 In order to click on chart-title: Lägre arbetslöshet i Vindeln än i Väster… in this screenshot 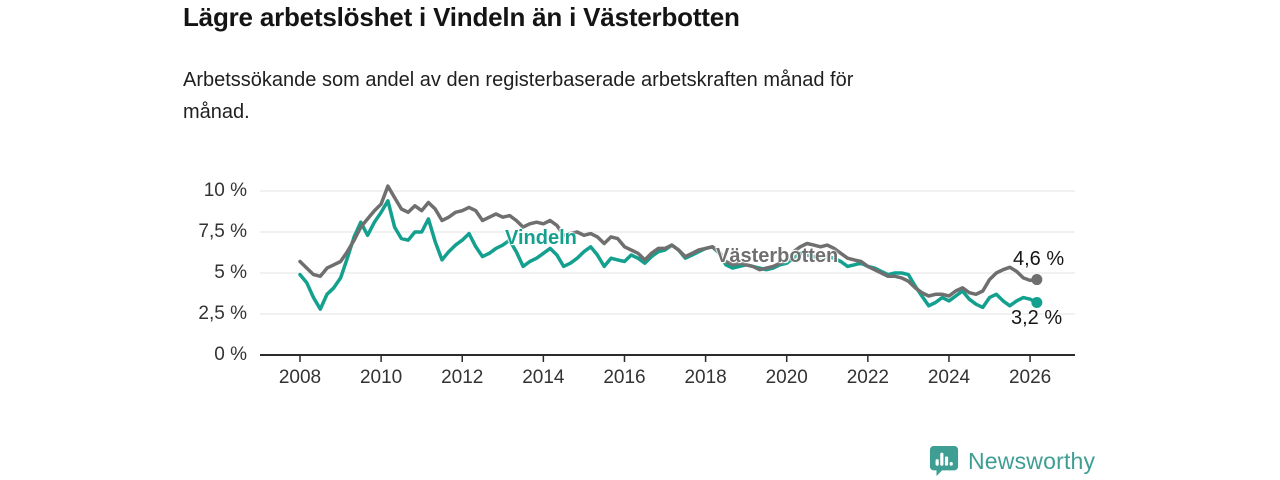, I will do `click(461, 17)`.